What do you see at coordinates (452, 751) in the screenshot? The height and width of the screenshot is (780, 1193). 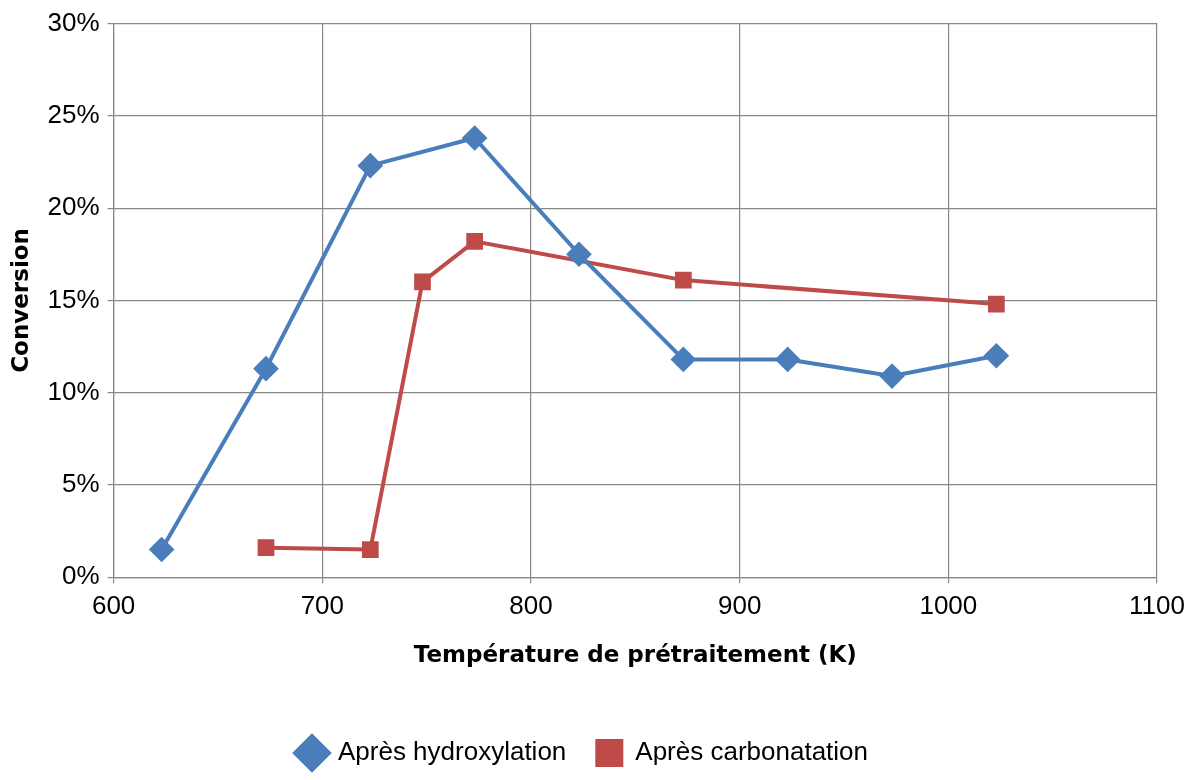 I see `legend-label: Après hydroxylation` at bounding box center [452, 751].